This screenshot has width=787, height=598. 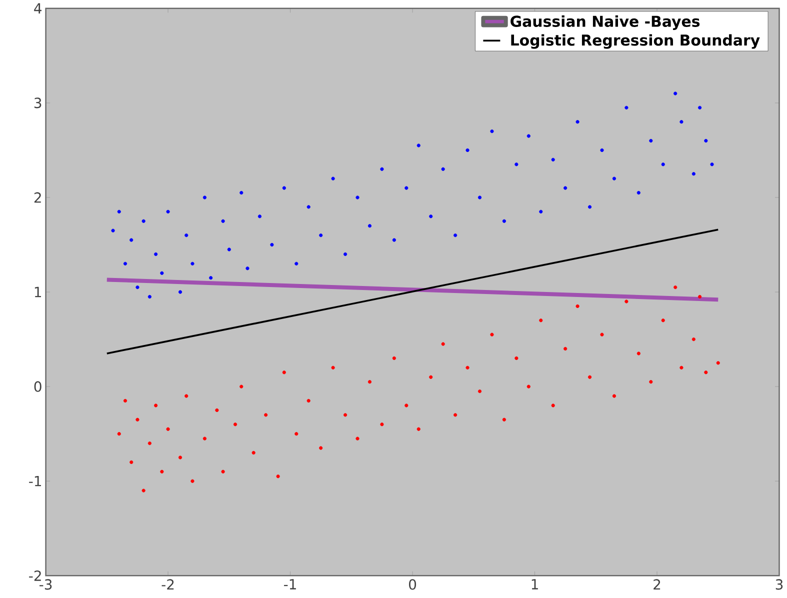 What do you see at coordinates (37, 292) in the screenshot?
I see `y-tick-label: 1` at bounding box center [37, 292].